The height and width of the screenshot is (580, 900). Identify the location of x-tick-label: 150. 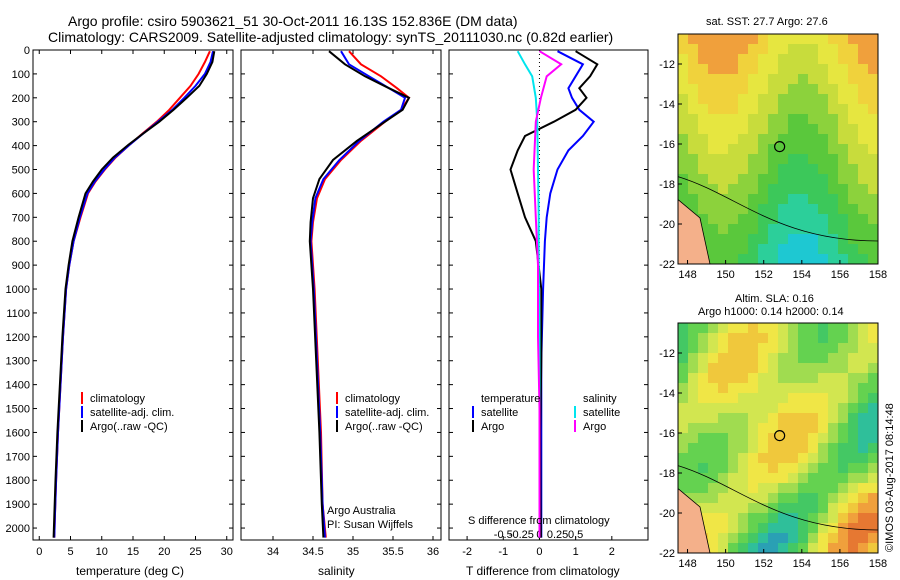
(725, 564).